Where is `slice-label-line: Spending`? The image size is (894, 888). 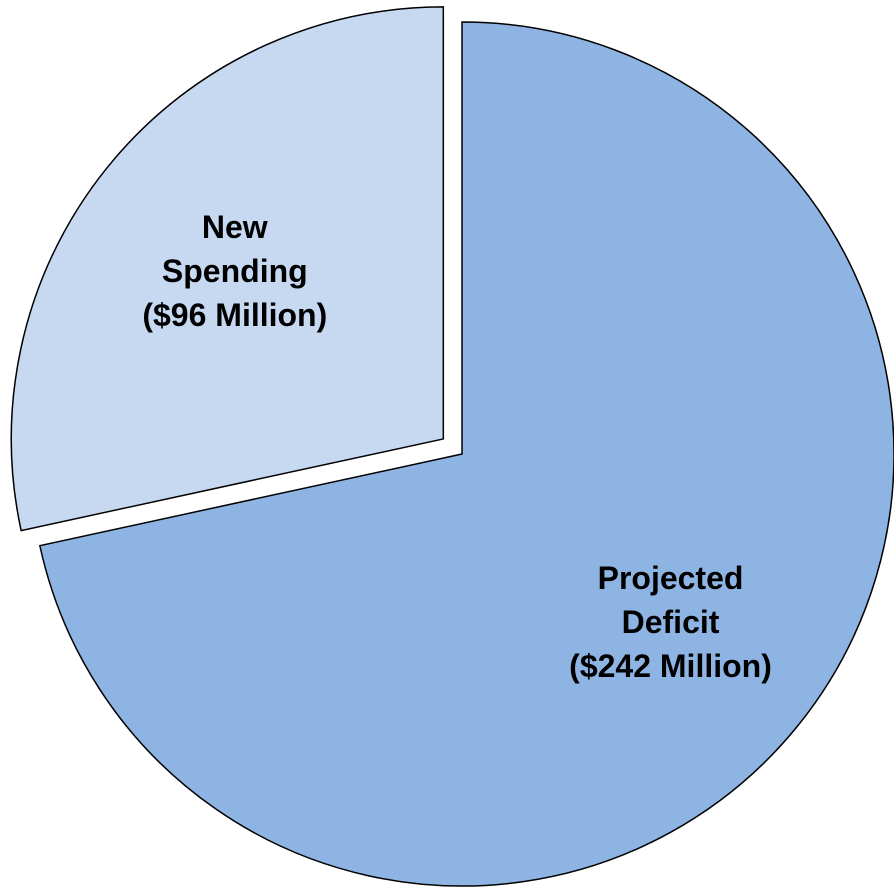 slice-label-line: Spending is located at coordinates (235, 271).